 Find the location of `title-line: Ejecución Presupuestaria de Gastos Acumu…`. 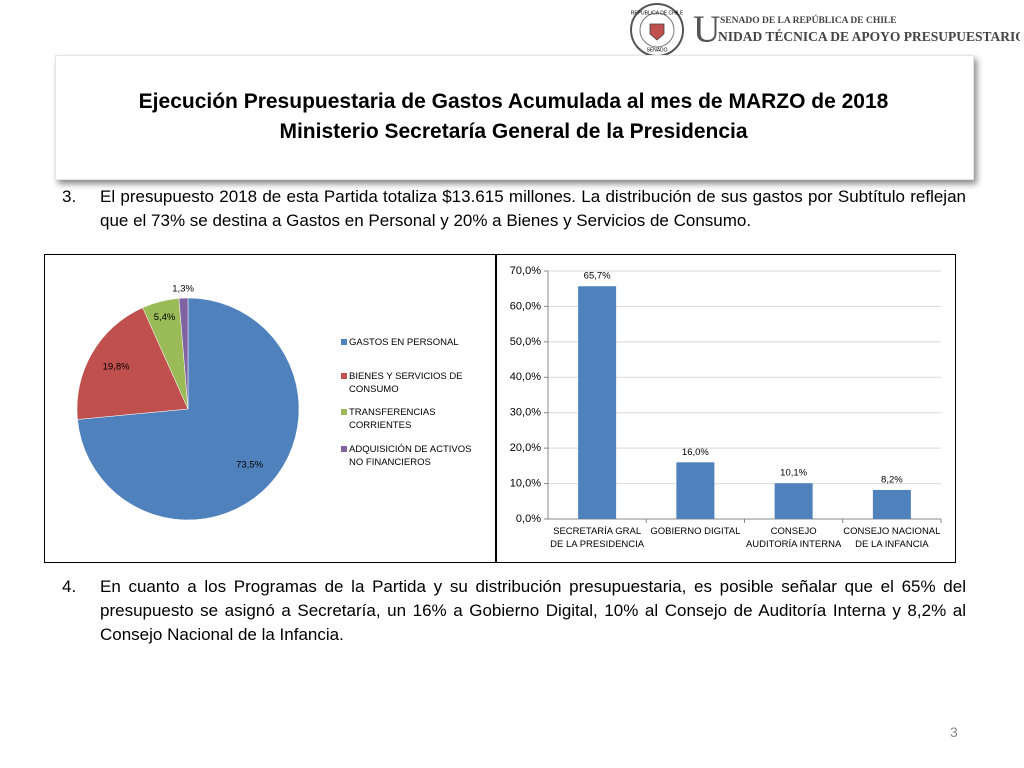

title-line: Ejecución Presupuestaria de Gastos Acumu… is located at coordinates (513, 101).